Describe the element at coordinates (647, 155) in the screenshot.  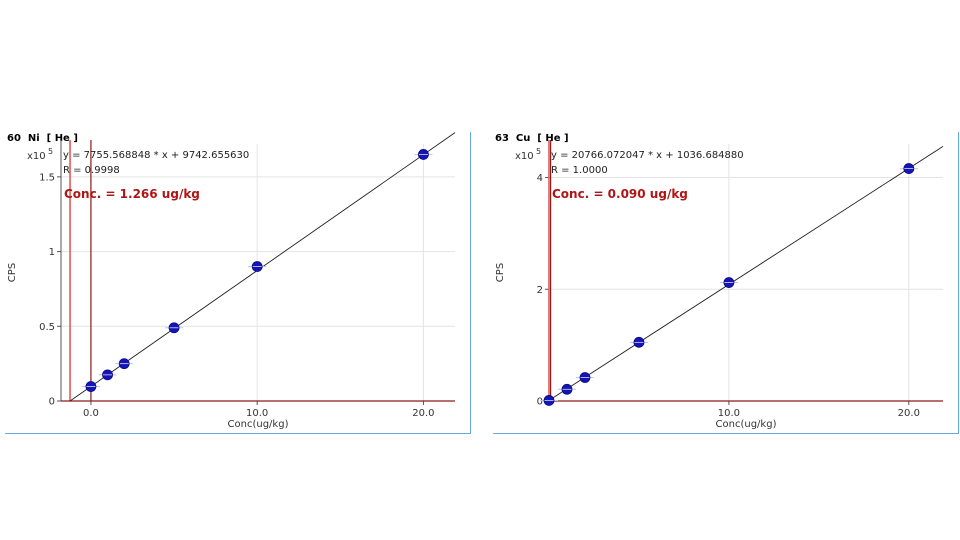
I see `regression-equation: y = 20766.072047 * x + 1036.684880` at that location.